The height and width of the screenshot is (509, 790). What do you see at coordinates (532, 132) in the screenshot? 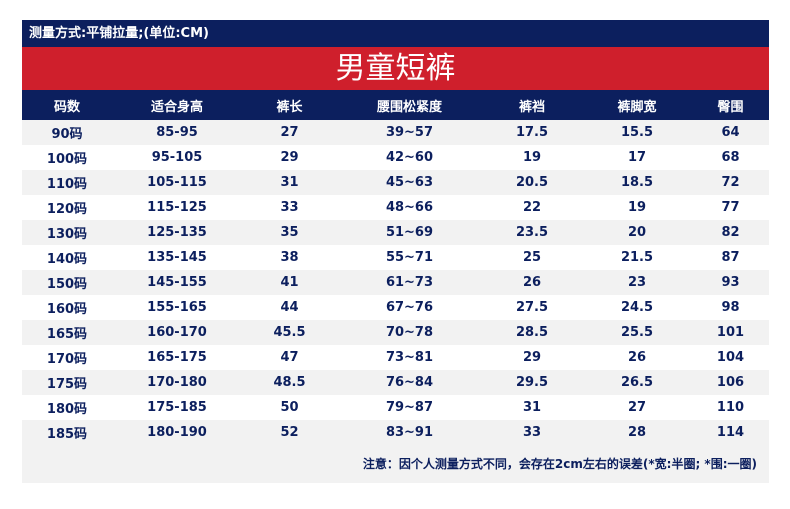
I see `table-cell: 17.5` at bounding box center [532, 132].